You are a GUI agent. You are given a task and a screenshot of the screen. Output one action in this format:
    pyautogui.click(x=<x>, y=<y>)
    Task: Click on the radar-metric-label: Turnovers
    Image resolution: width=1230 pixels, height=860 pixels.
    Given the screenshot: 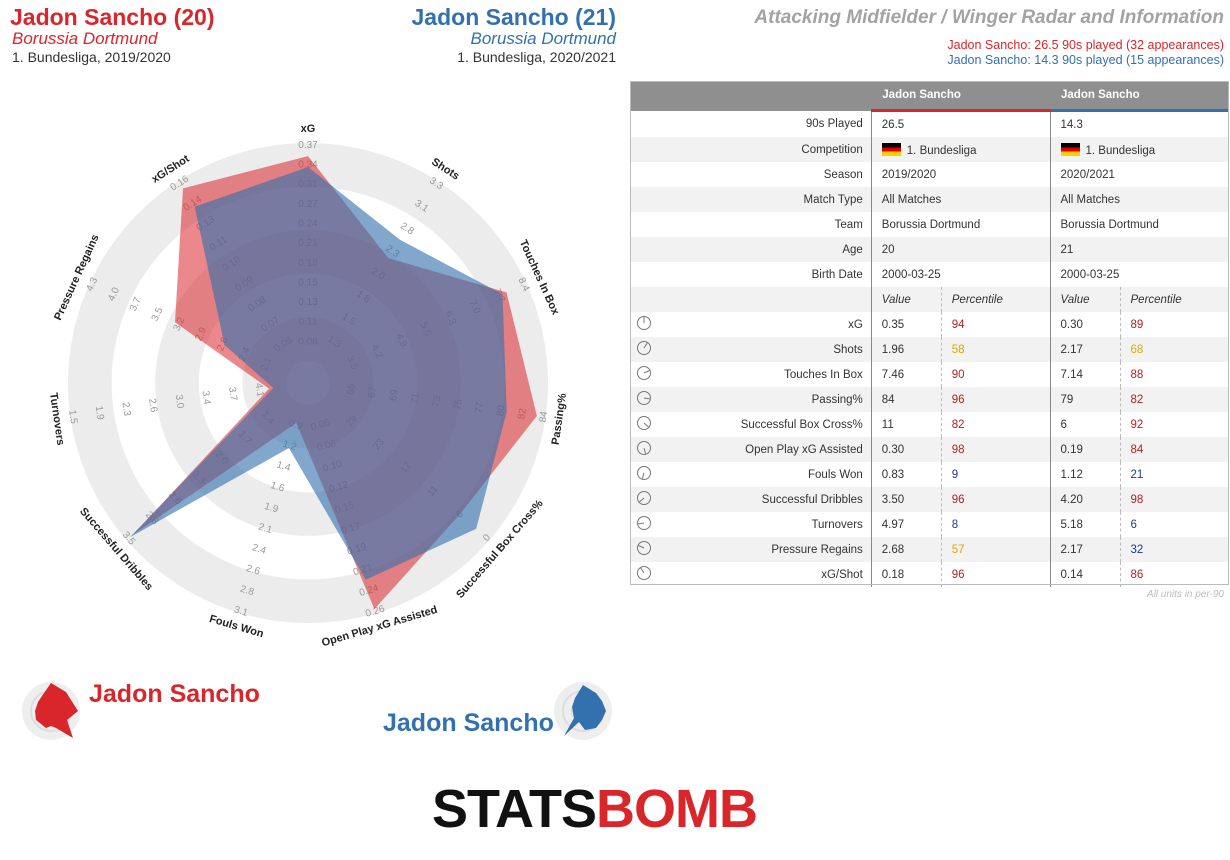 What is the action you would take?
    pyautogui.click(x=56, y=419)
    